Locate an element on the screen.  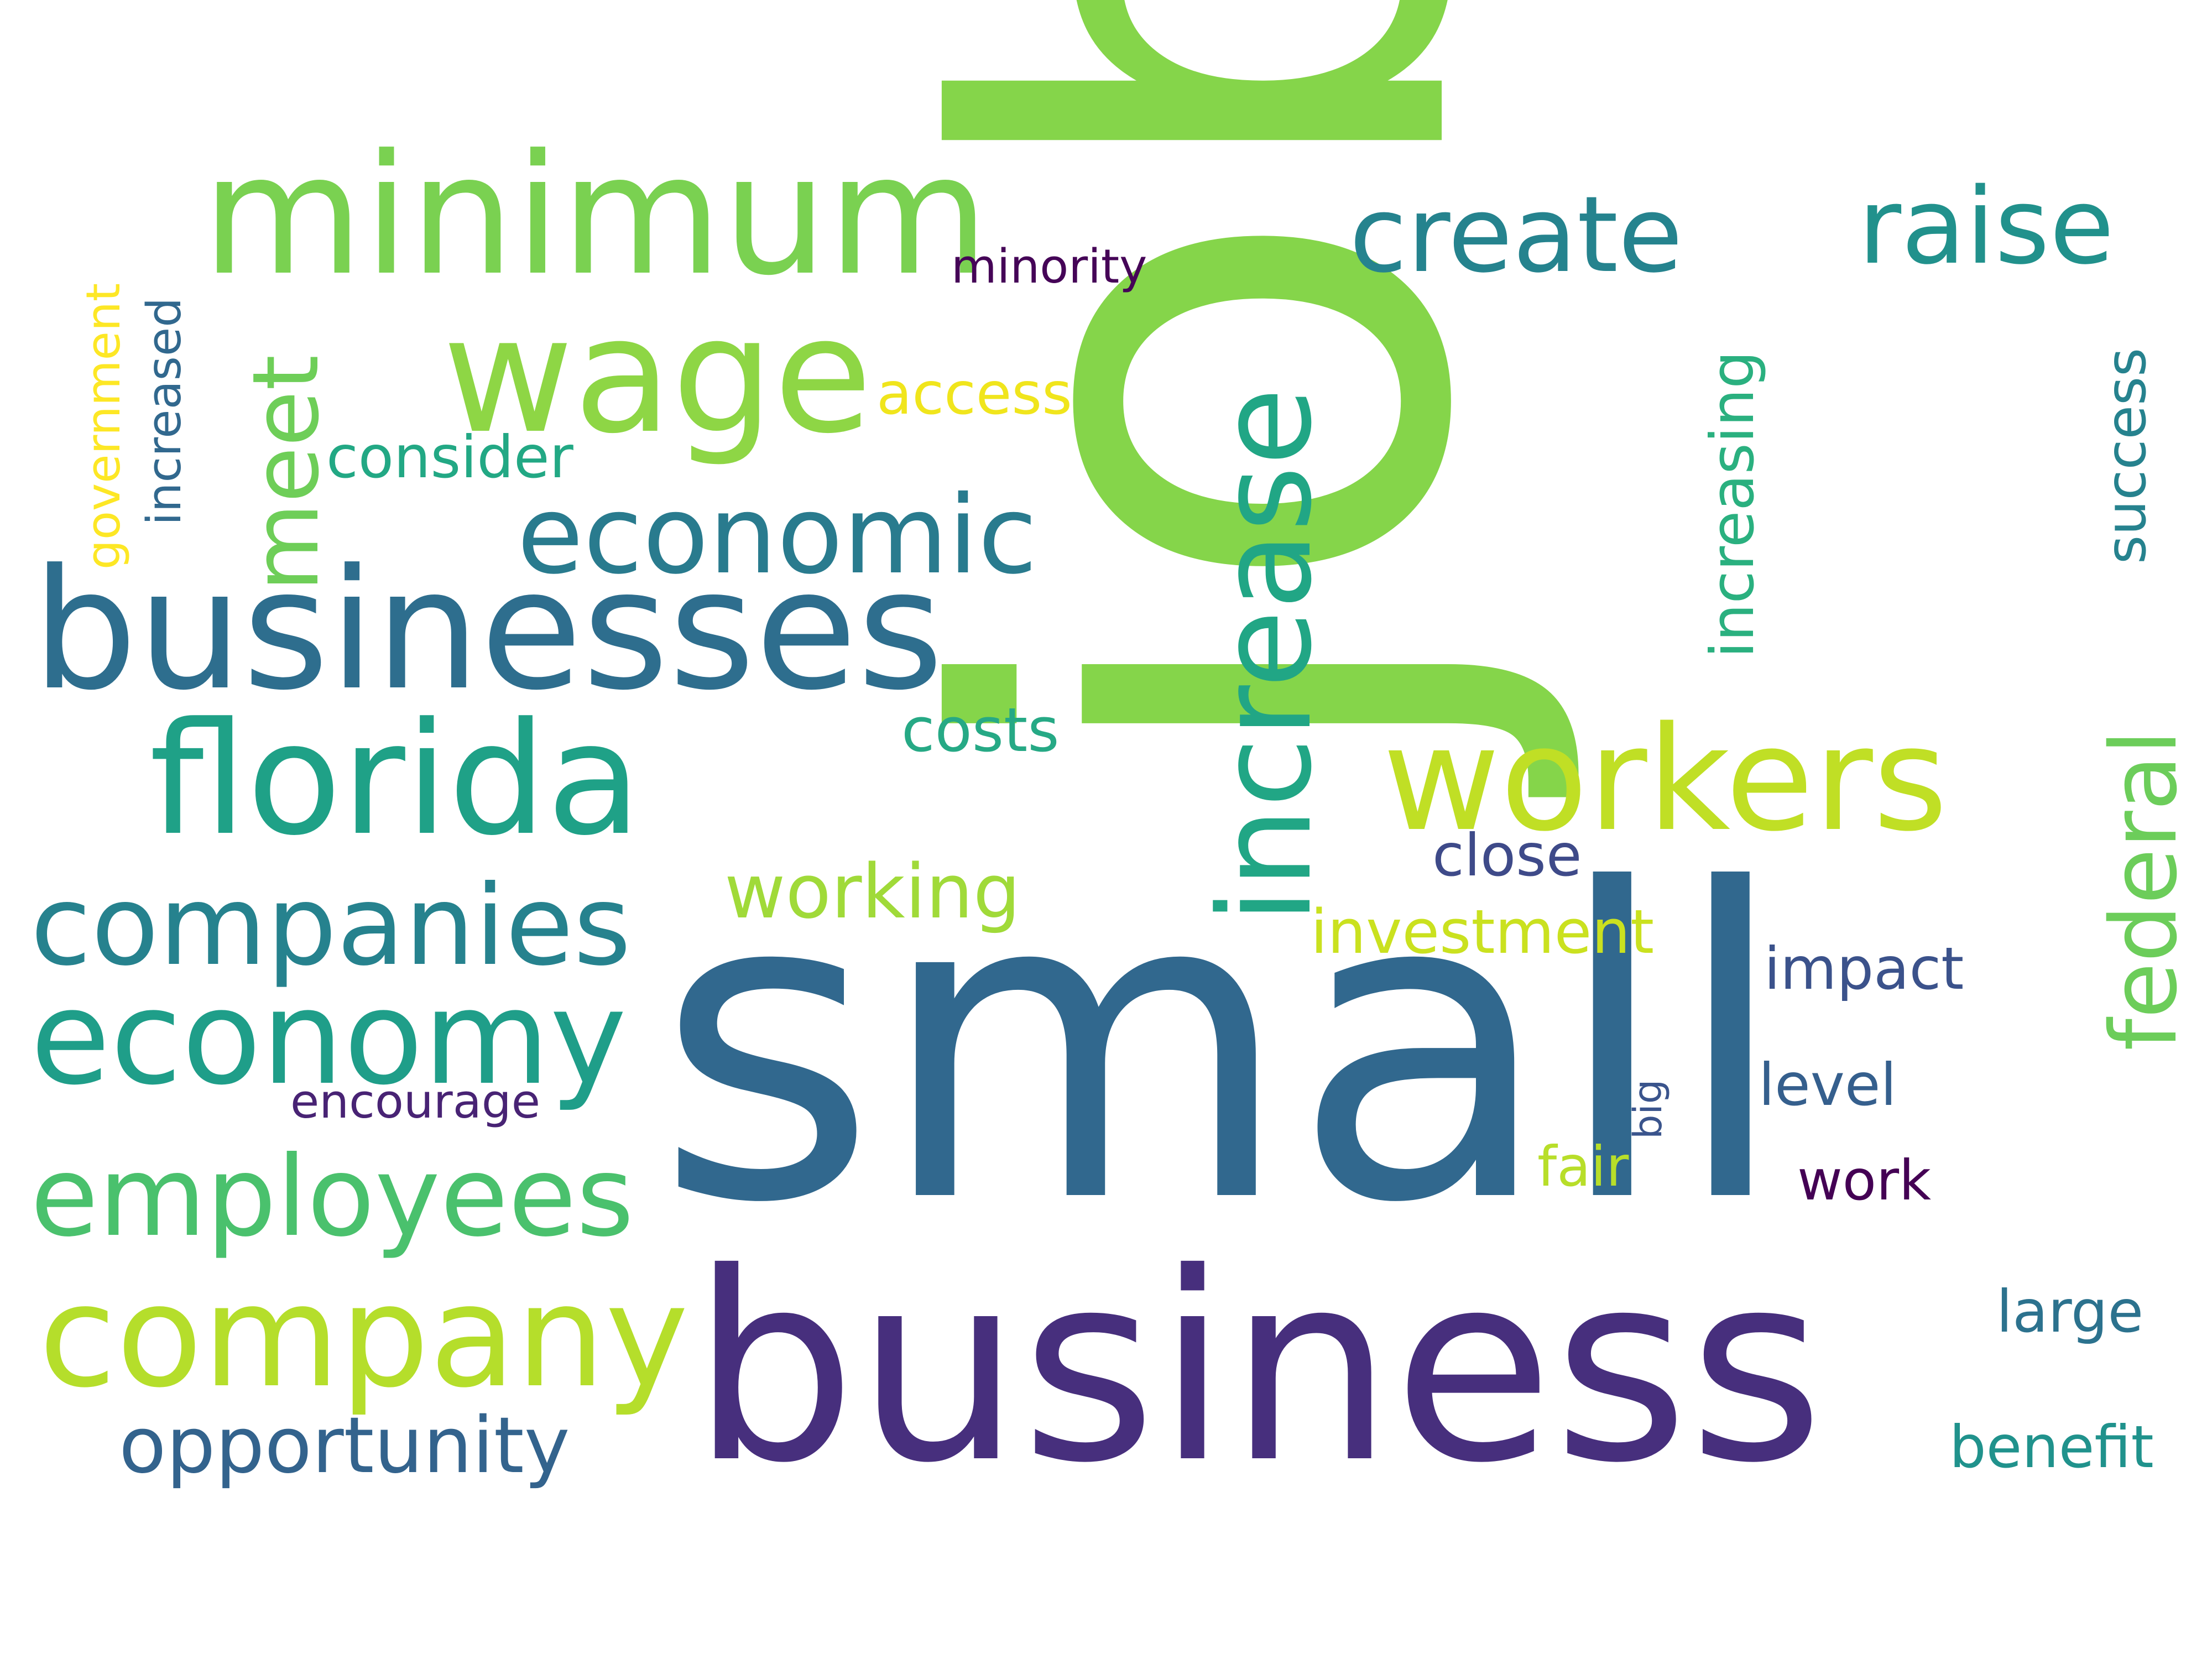
word-company: company is located at coordinates (364, 1337).